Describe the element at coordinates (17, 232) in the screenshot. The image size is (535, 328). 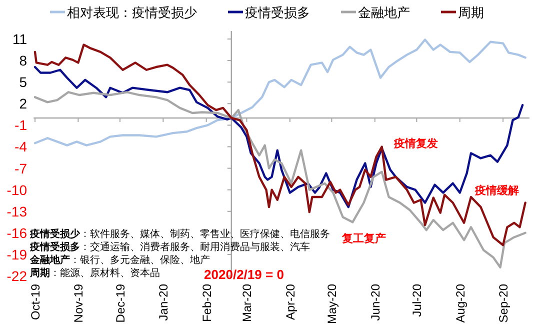
I see `y-tick-label: -16` at that location.